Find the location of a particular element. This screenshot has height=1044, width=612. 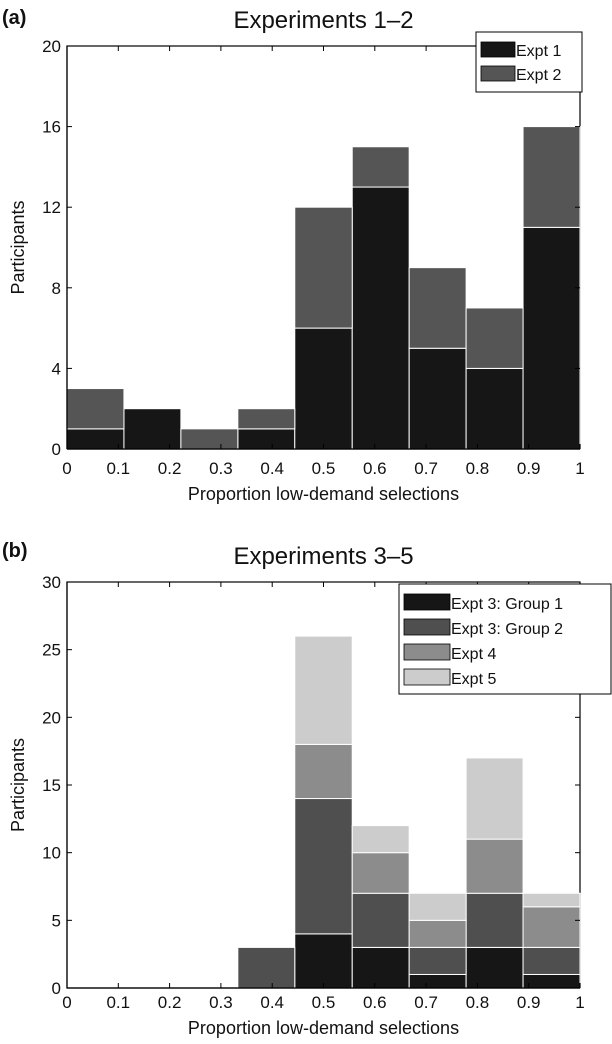

legend-entry: Expt 2 is located at coordinates (538, 75).